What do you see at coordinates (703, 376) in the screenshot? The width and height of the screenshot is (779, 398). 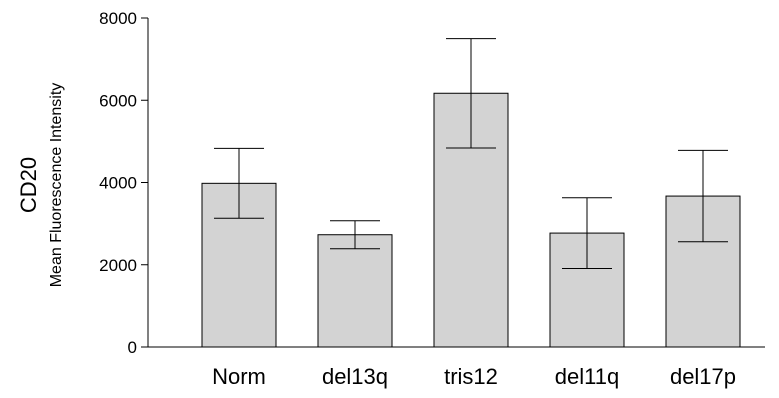 I see `x-tick-label-del17p: del17p` at bounding box center [703, 376].